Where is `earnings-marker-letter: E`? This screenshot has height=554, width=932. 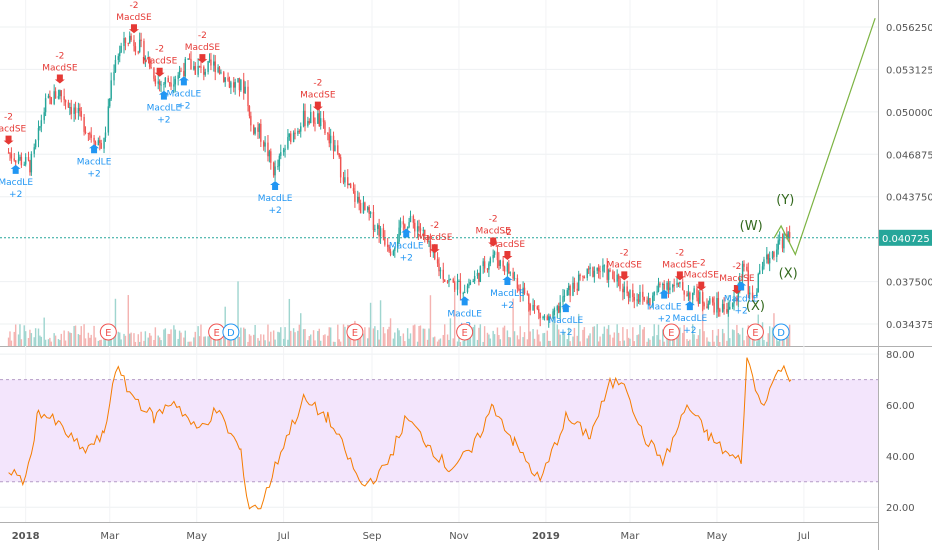
earnings-marker-letter: E is located at coordinates (755, 333).